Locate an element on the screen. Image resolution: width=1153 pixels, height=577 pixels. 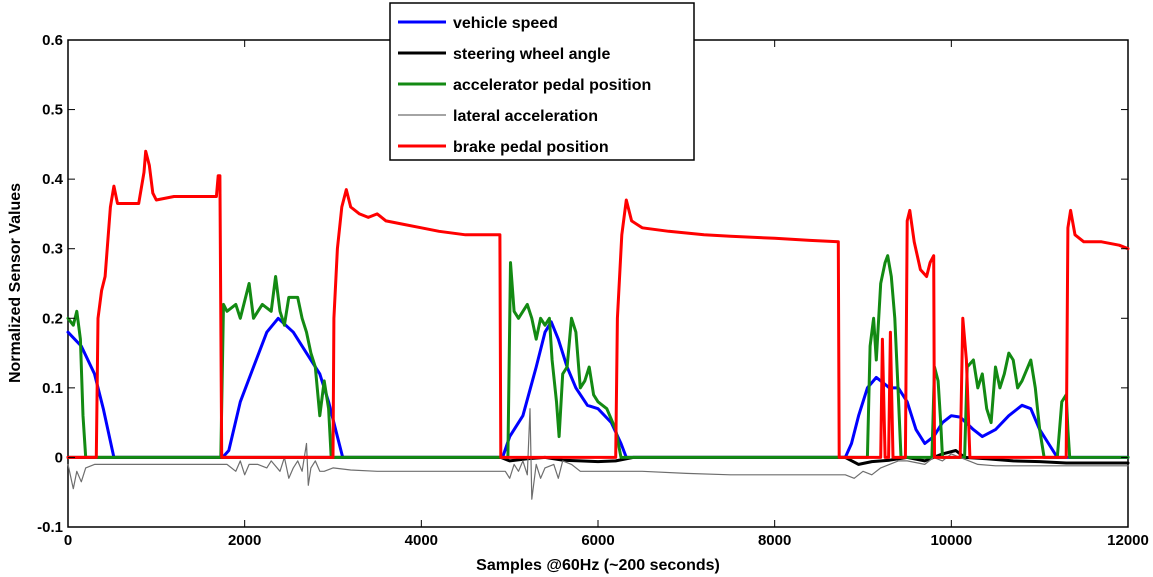
y-tick-label: 0.2 is located at coordinates (52, 318).